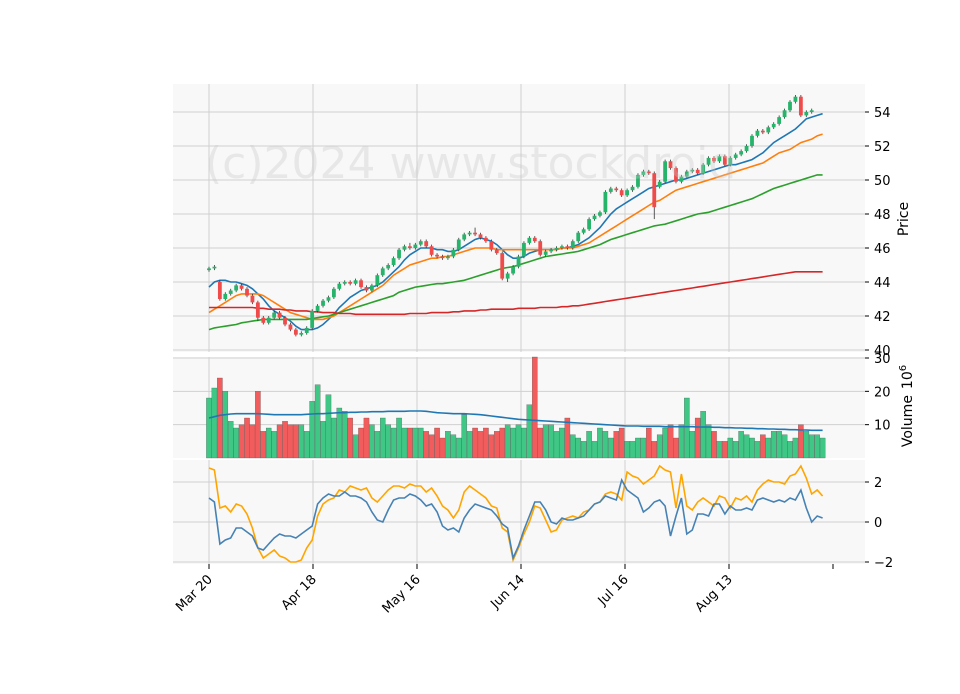  What do you see at coordinates (613, 590) in the screenshot?
I see `x-tick-label: Jul 16` at bounding box center [613, 590].